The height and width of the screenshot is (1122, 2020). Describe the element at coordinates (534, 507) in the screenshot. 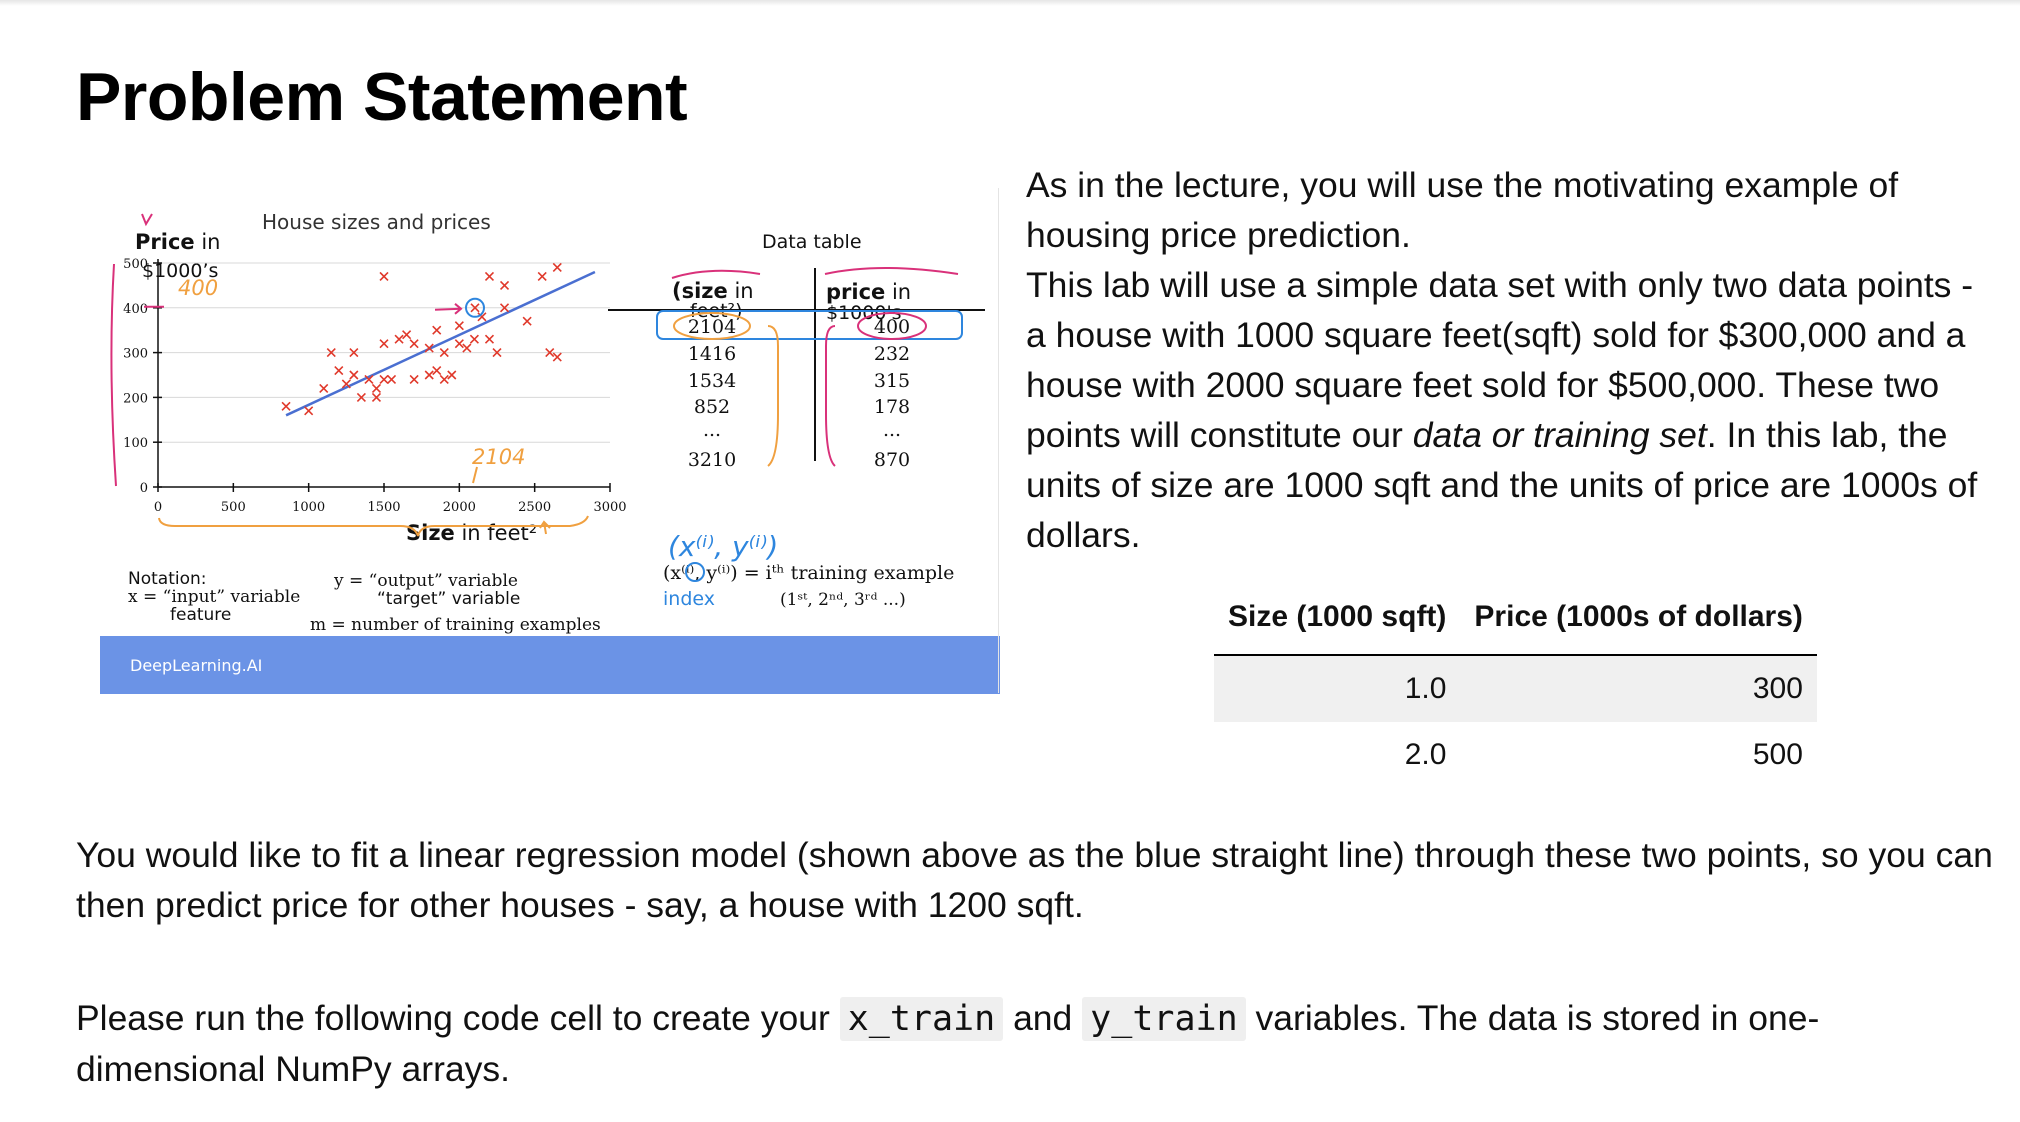

I see `x-tick-label: 2500` at that location.